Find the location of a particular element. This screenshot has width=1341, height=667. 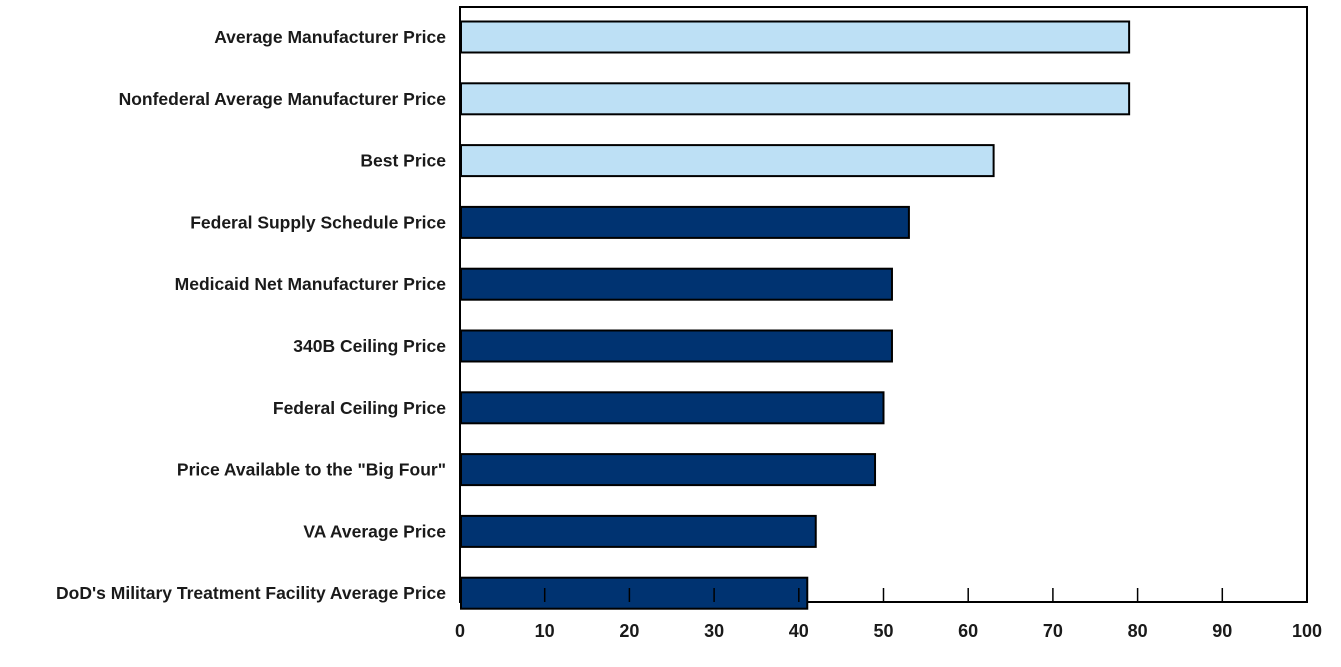

x-tick-label: 10 is located at coordinates (545, 631).